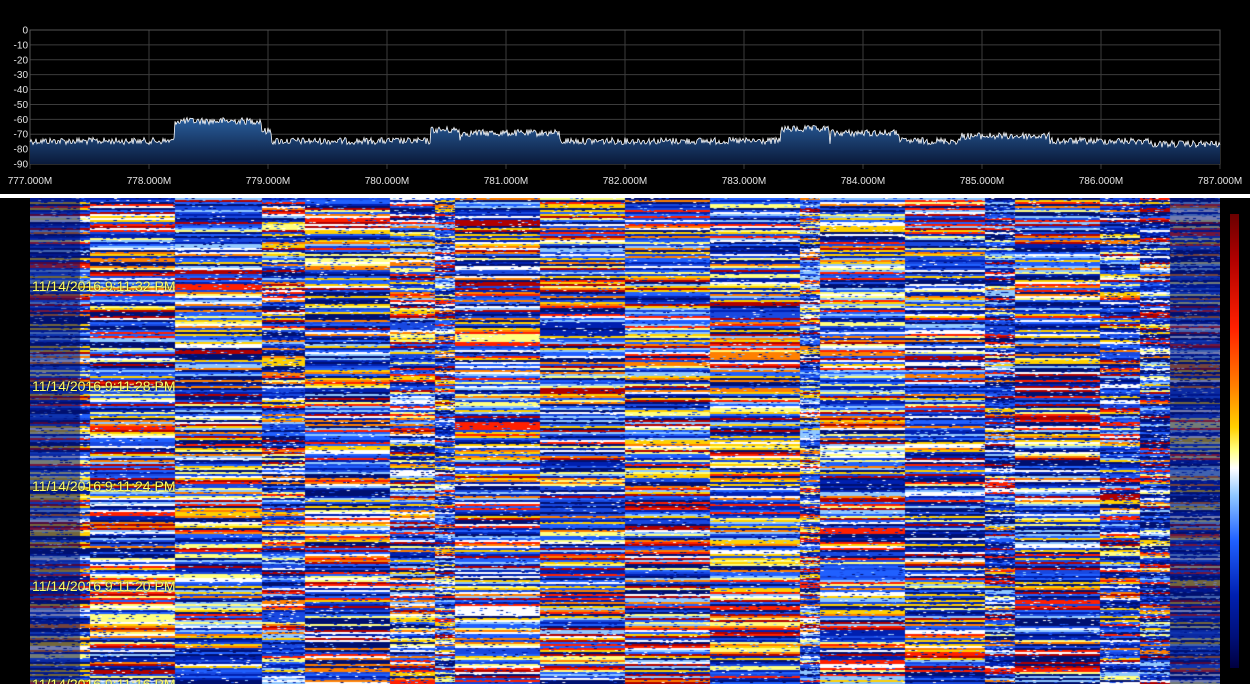 The width and height of the screenshot is (1250, 684). What do you see at coordinates (506, 181) in the screenshot?
I see `x-tick-label: 781.000M` at bounding box center [506, 181].